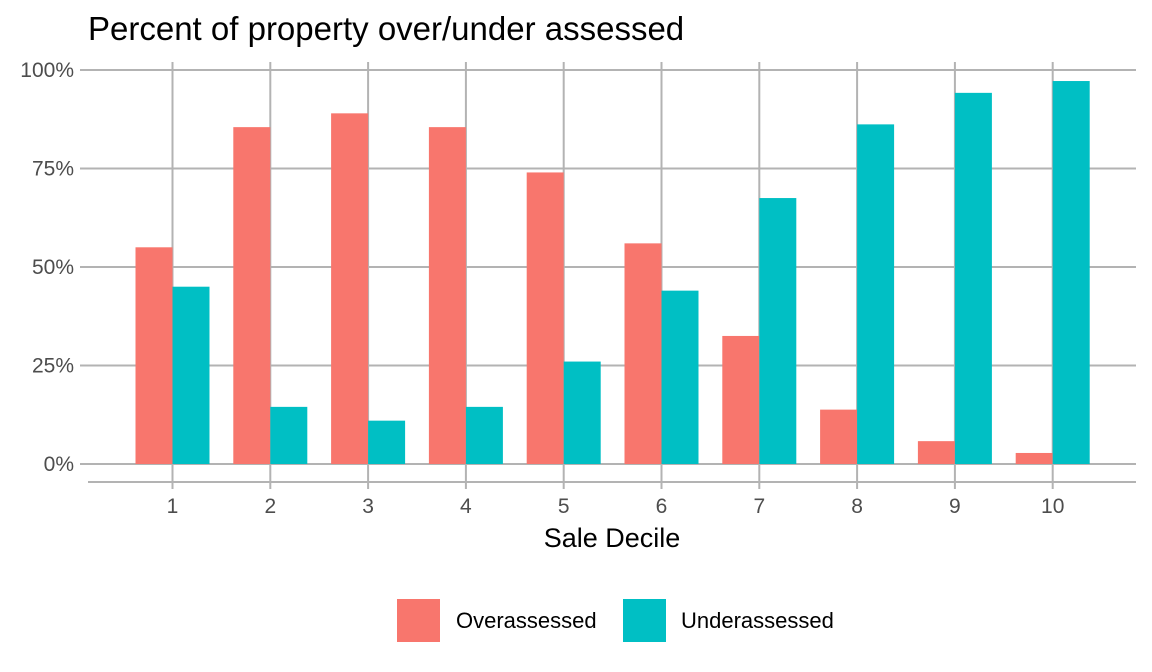 Image resolution: width=1152 pixels, height=672 pixels. I want to click on x-axis-ticks: 1 2 3 4 5 6 7 8 9 10, so click(615, 500).